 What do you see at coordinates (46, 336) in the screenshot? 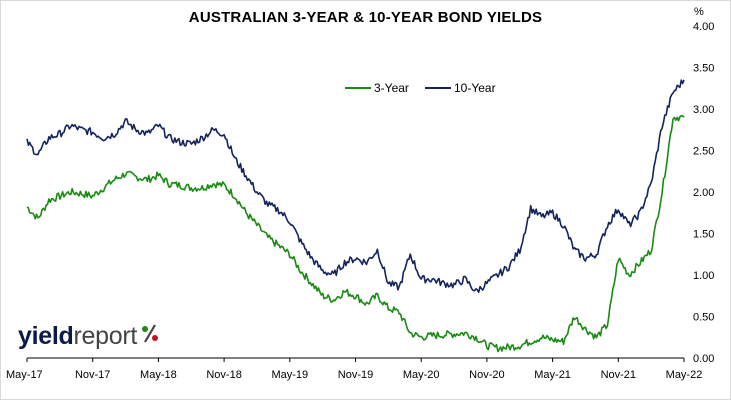
I see `logo-part1: yield` at bounding box center [46, 336].